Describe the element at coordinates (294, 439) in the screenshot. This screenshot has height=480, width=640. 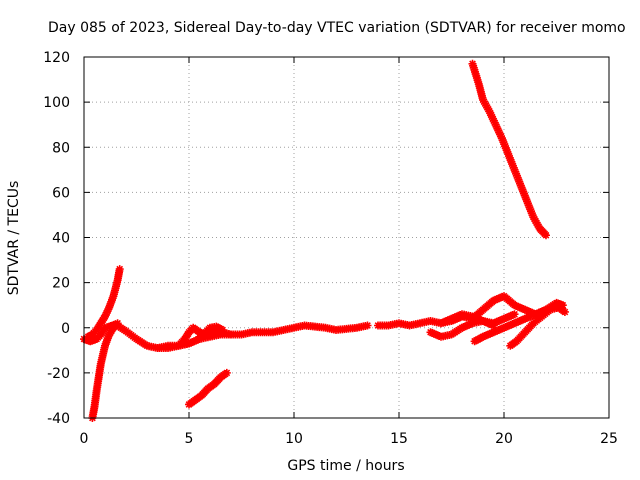
I see `x-tick-label: 10` at that location.